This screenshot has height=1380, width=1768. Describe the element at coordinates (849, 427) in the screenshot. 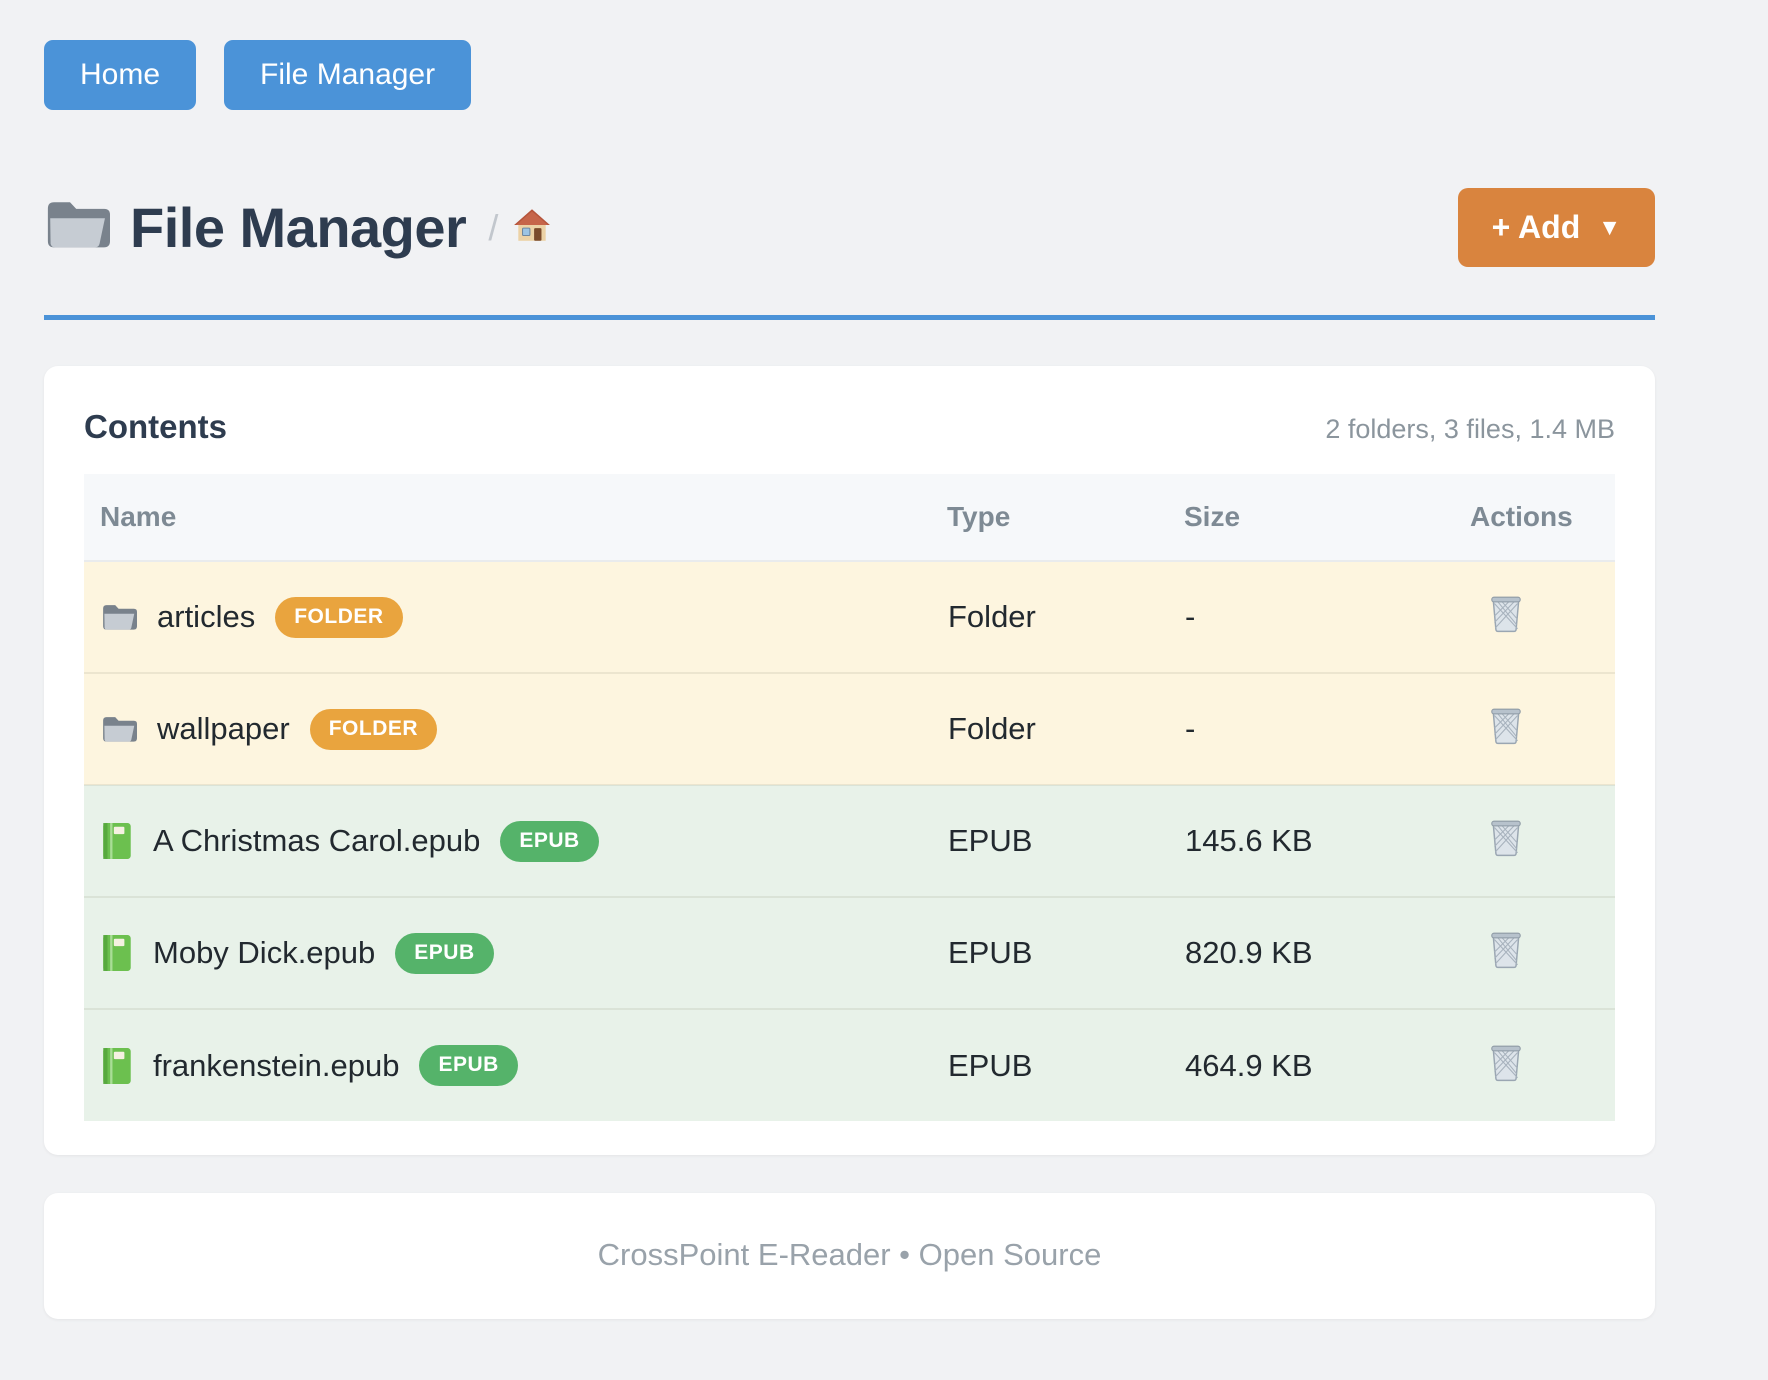

I see `contents-header: Contents 2 folders, 3 files, 1.4 MB` at that location.